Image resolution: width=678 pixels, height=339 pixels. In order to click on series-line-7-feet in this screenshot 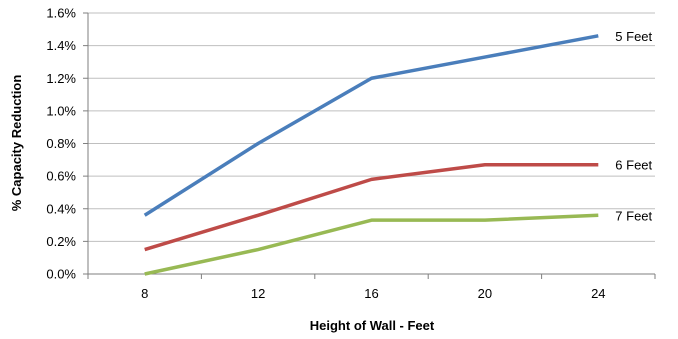, I will do `click(371, 244)`.